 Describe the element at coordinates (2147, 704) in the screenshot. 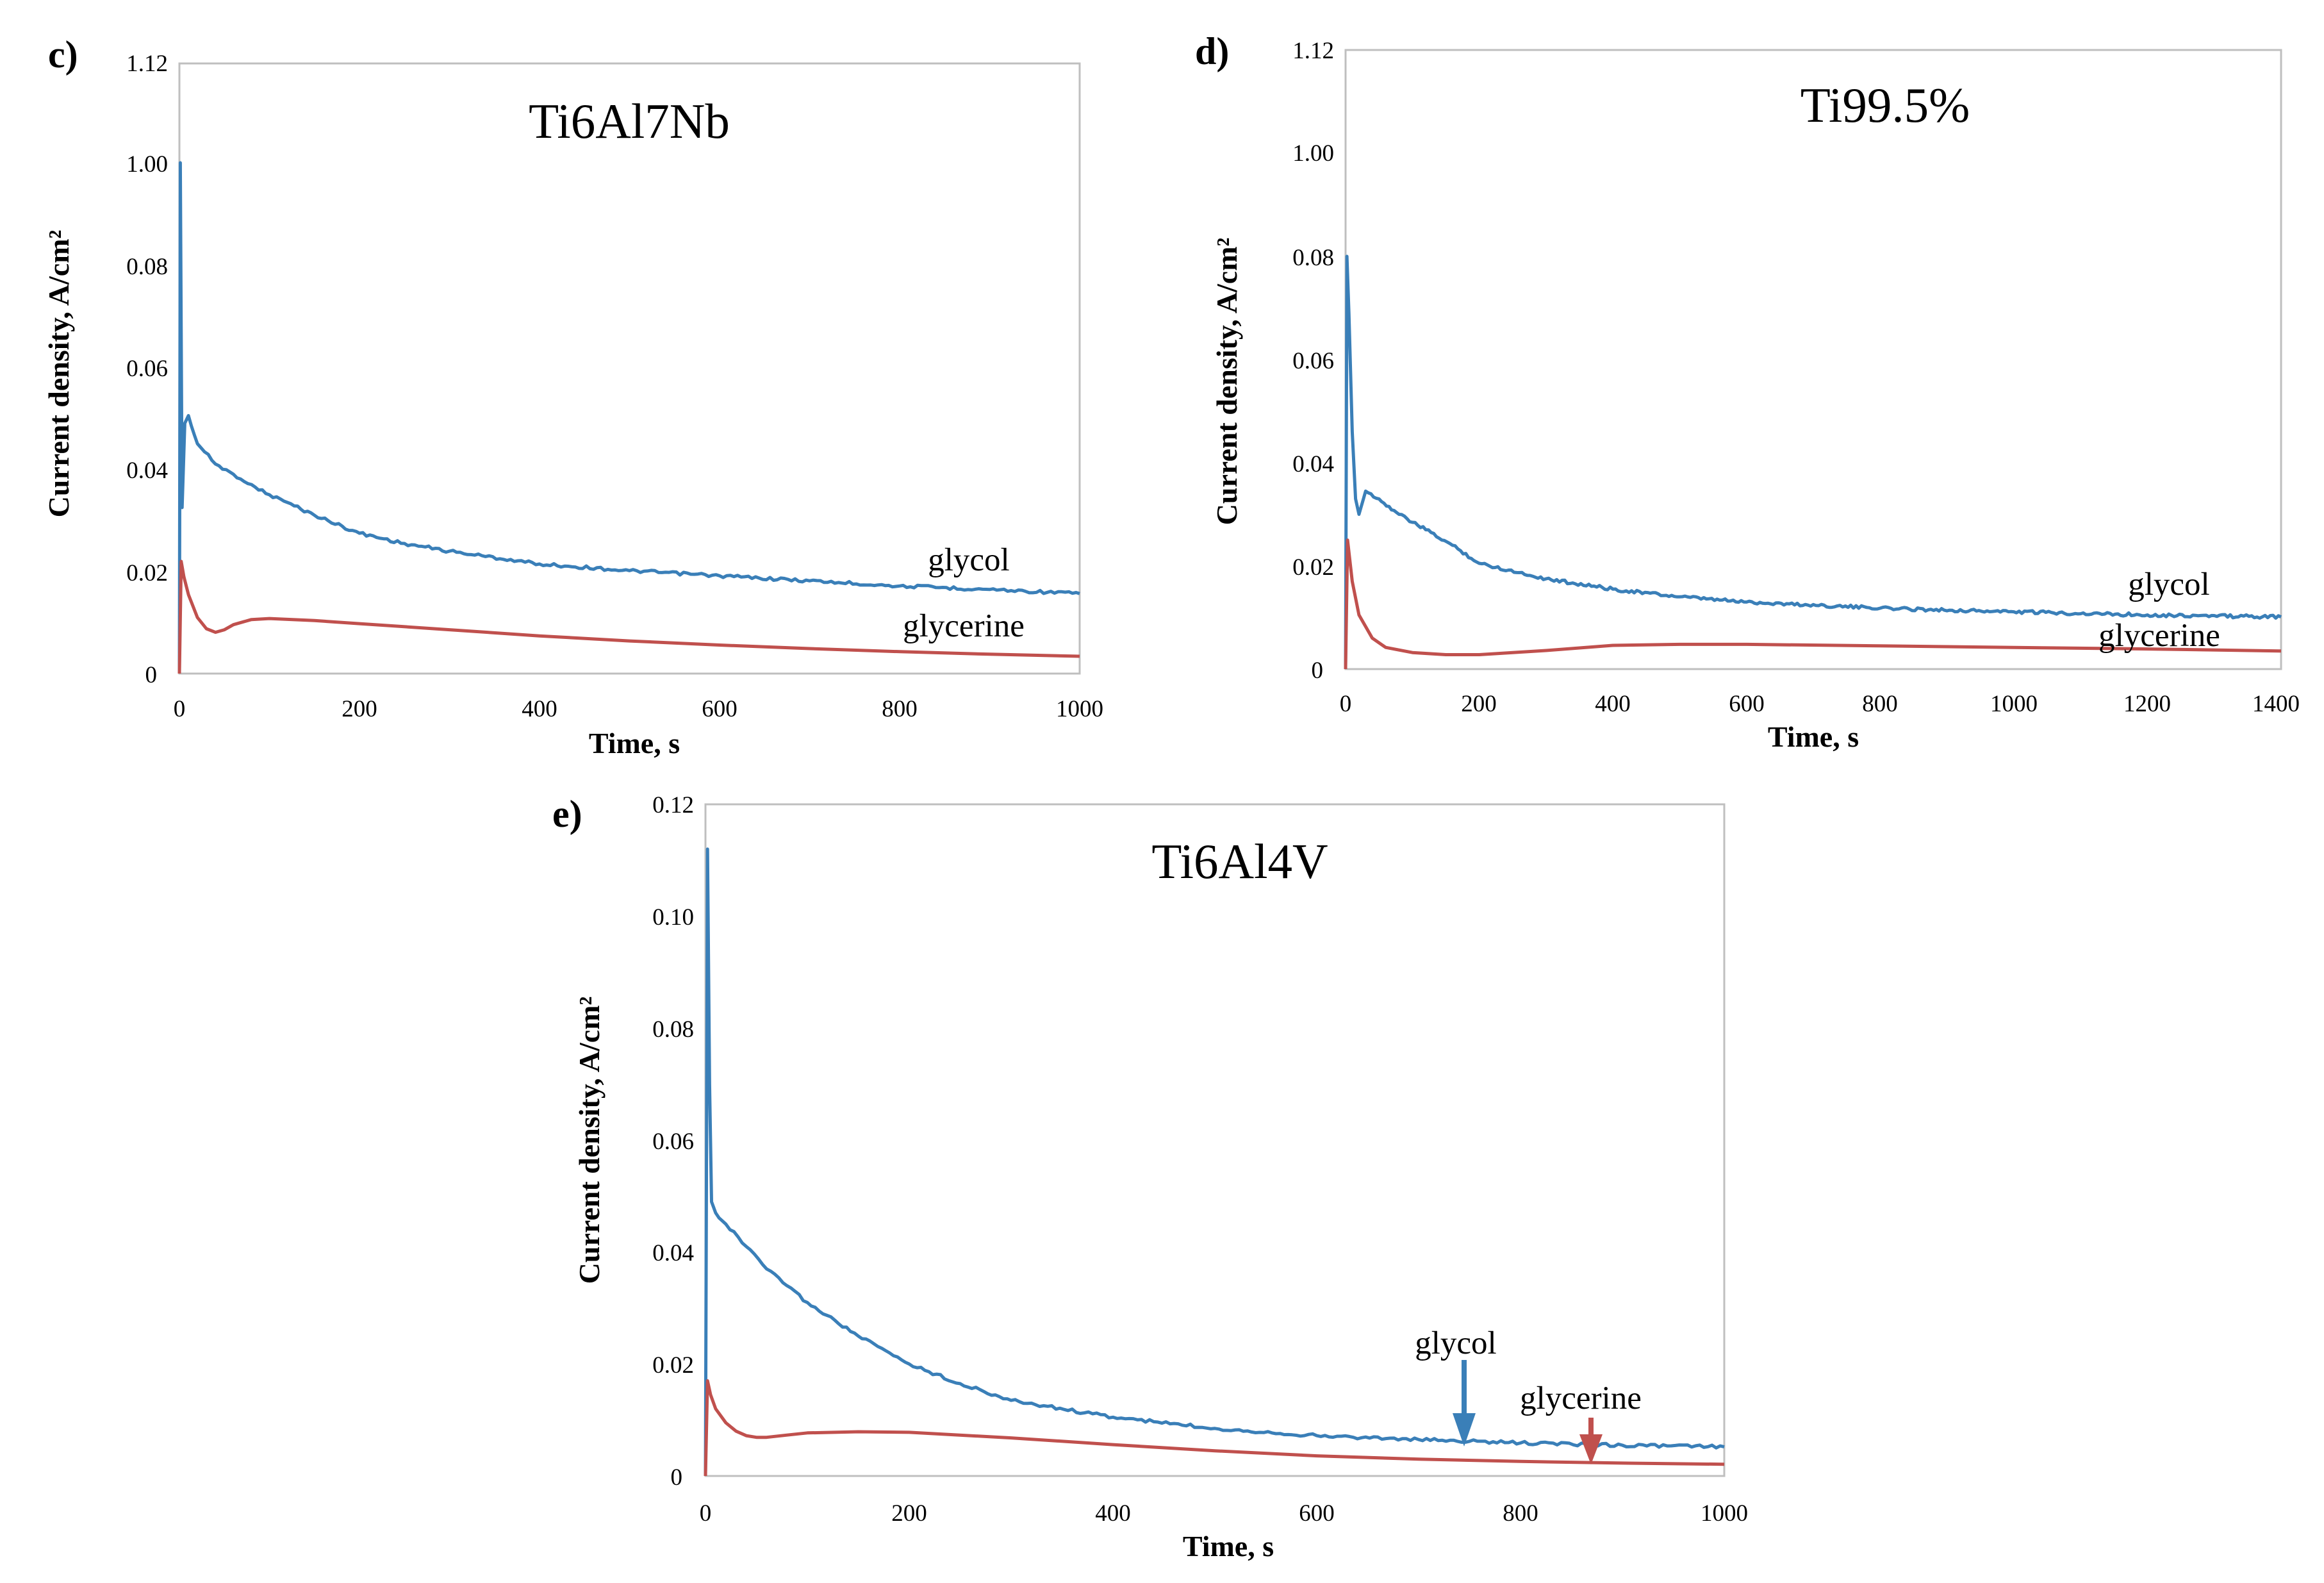

I see `x-tick: 1200` at that location.